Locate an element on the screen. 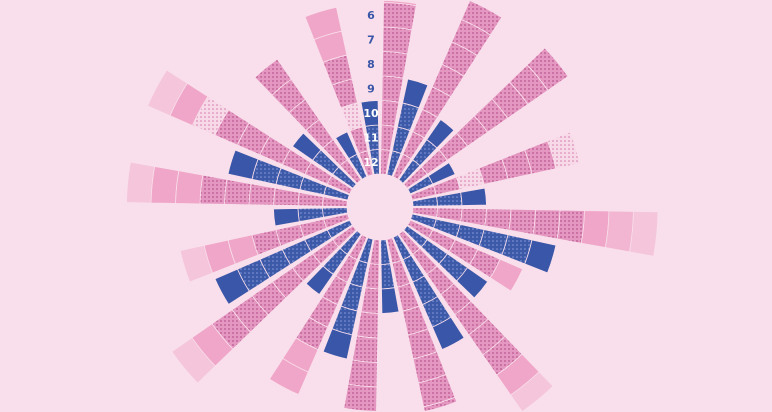 The width and height of the screenshot is (772, 412). ring-label: 10 is located at coordinates (371, 113).